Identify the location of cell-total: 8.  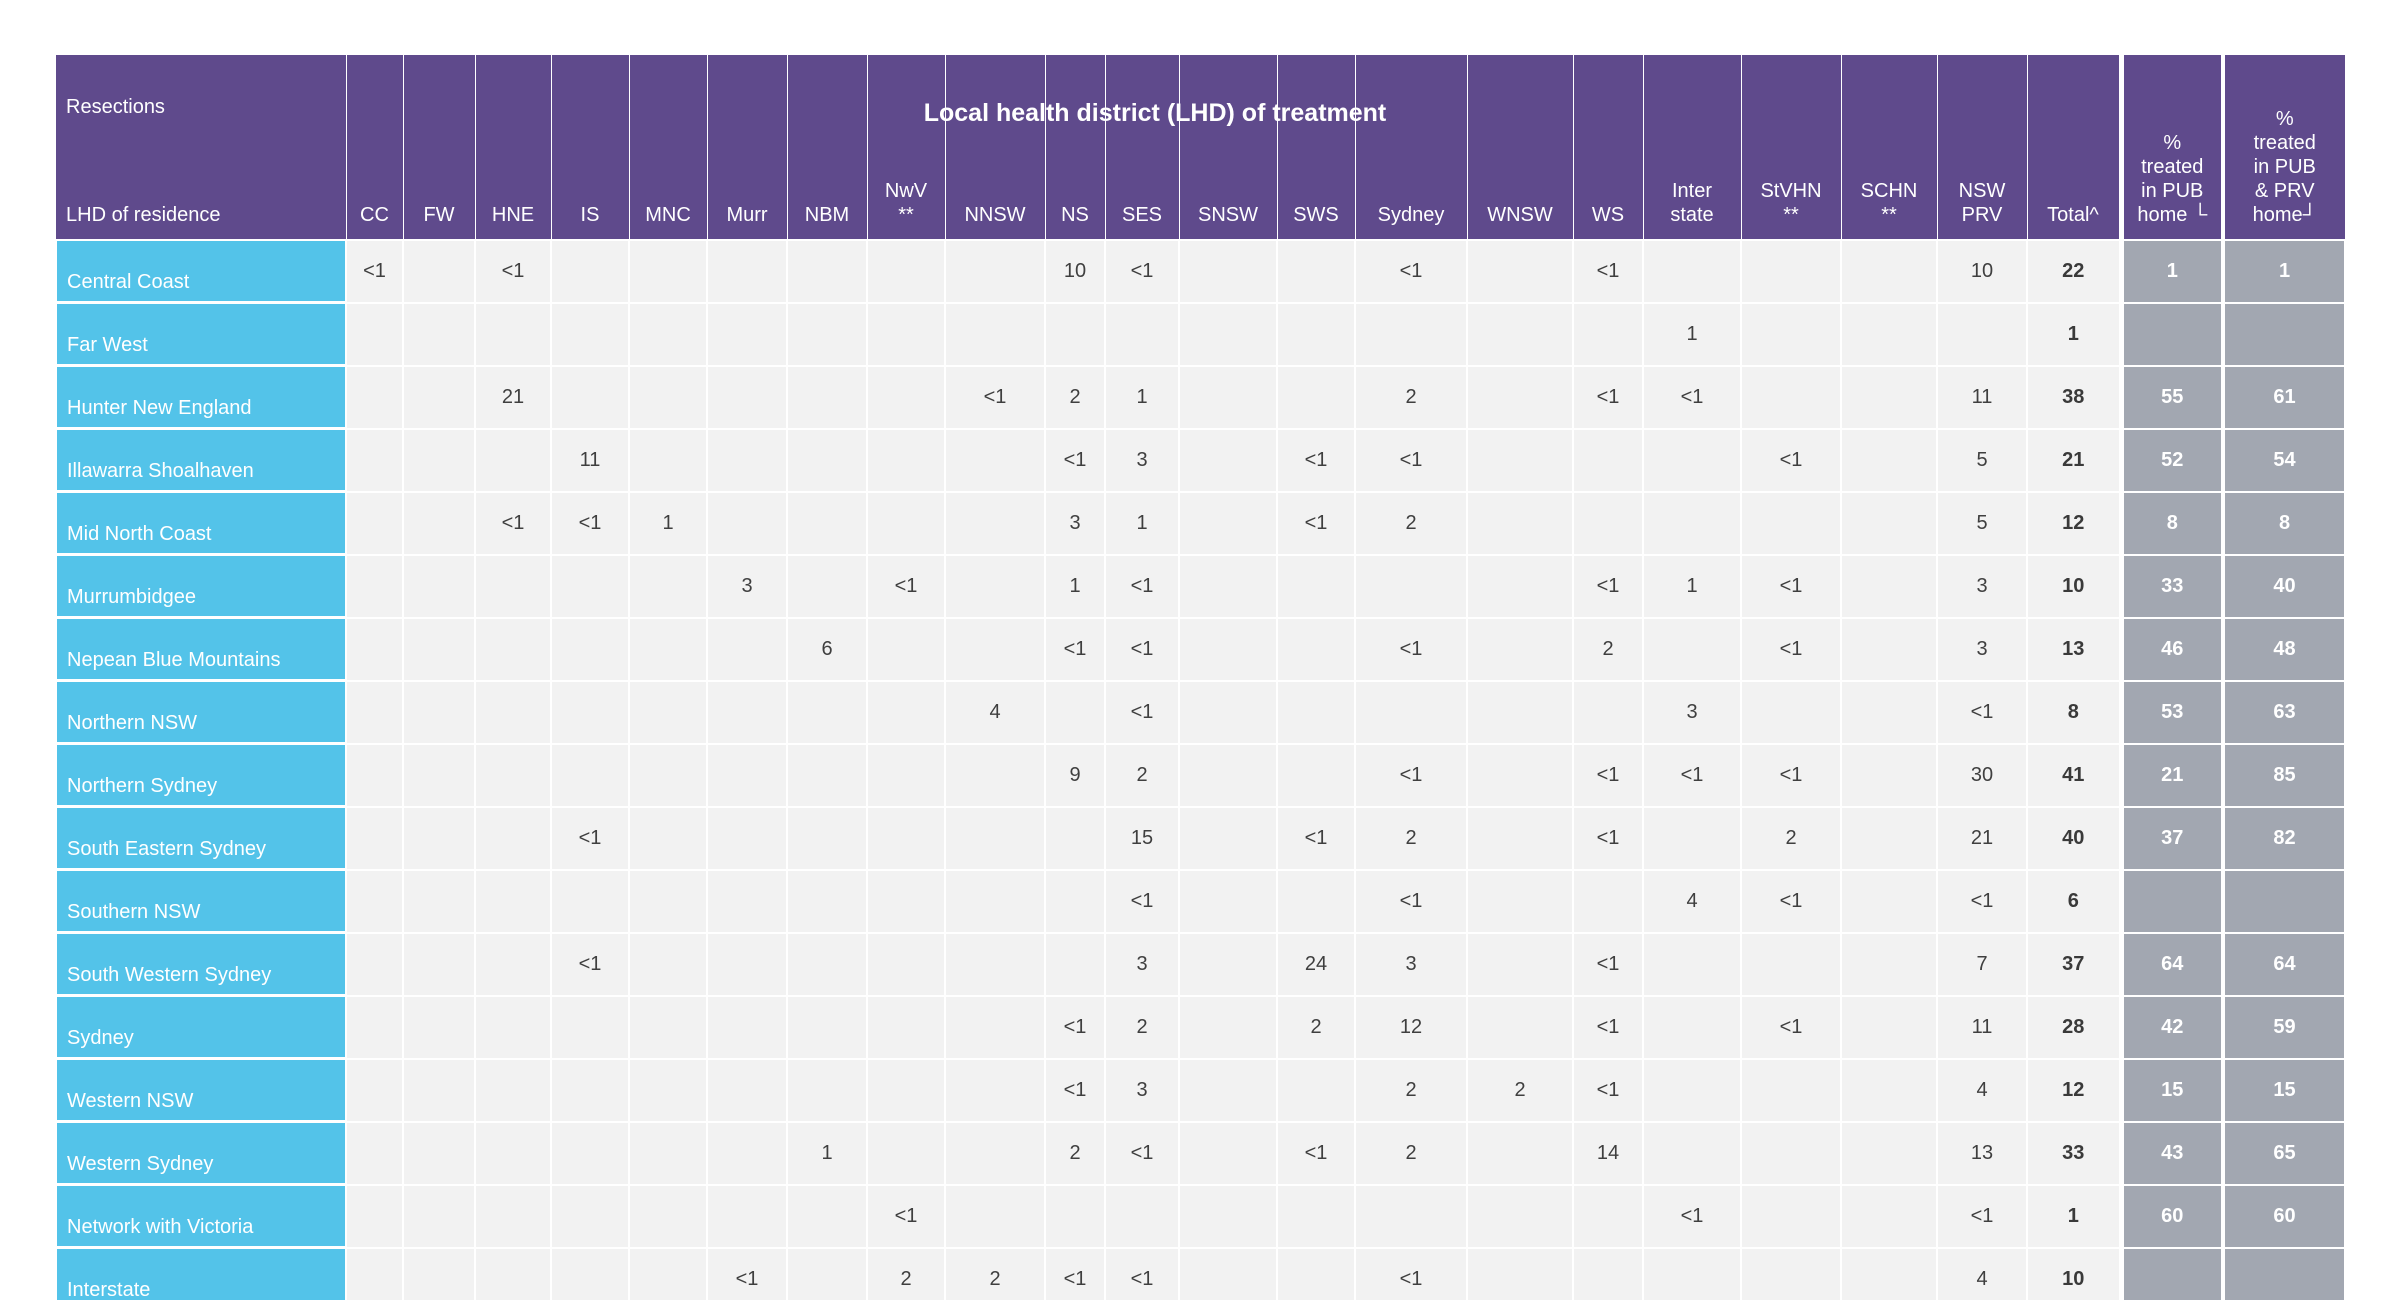
(2074, 712).